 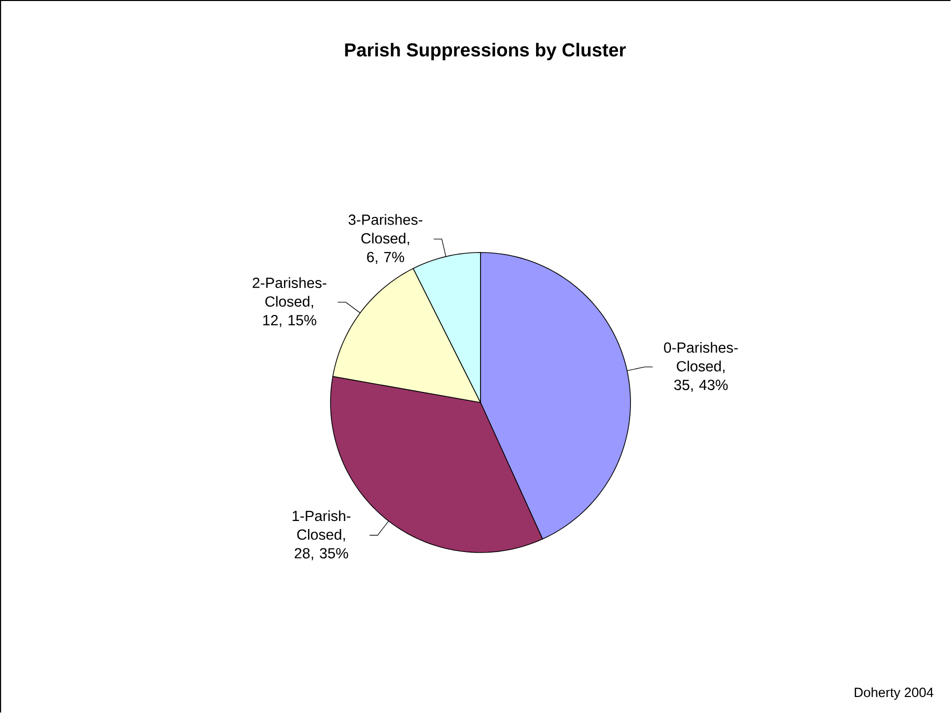 I want to click on chart-title: Parish Suppressions by Cluster, so click(x=485, y=51).